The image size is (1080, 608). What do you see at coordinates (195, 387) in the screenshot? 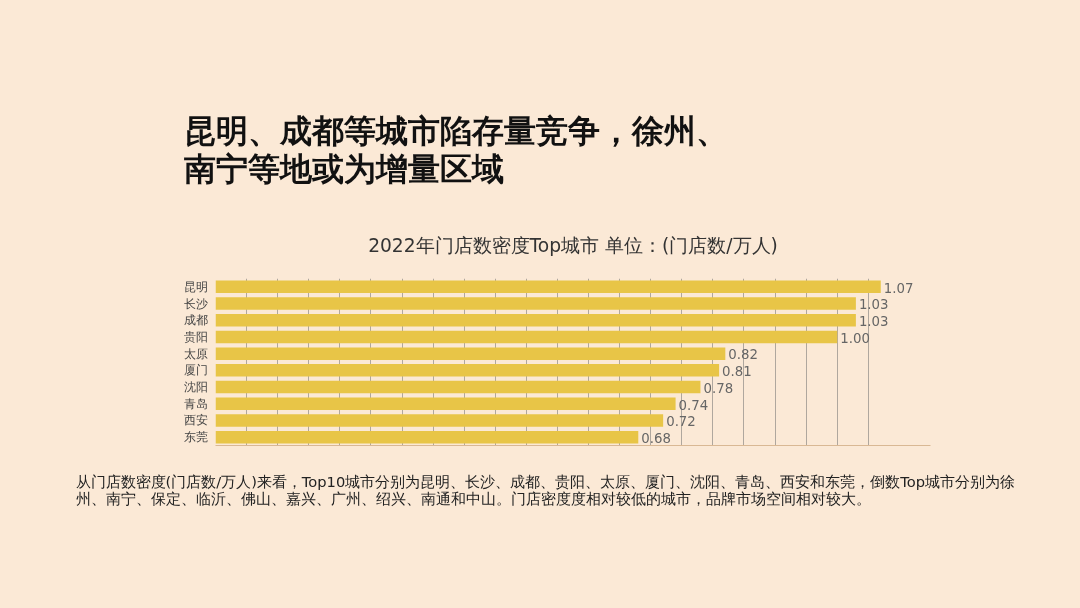
I see `y-tick-label: 沈阳` at bounding box center [195, 387].